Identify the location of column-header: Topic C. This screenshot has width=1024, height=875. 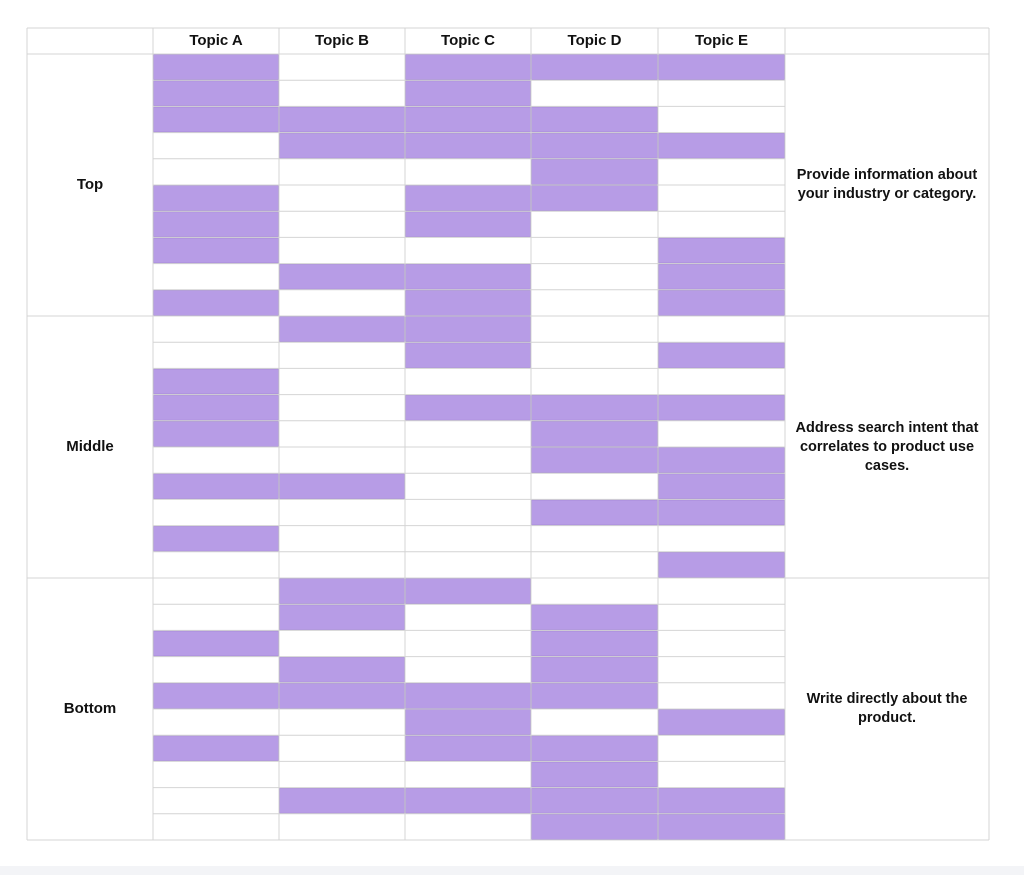
(468, 40).